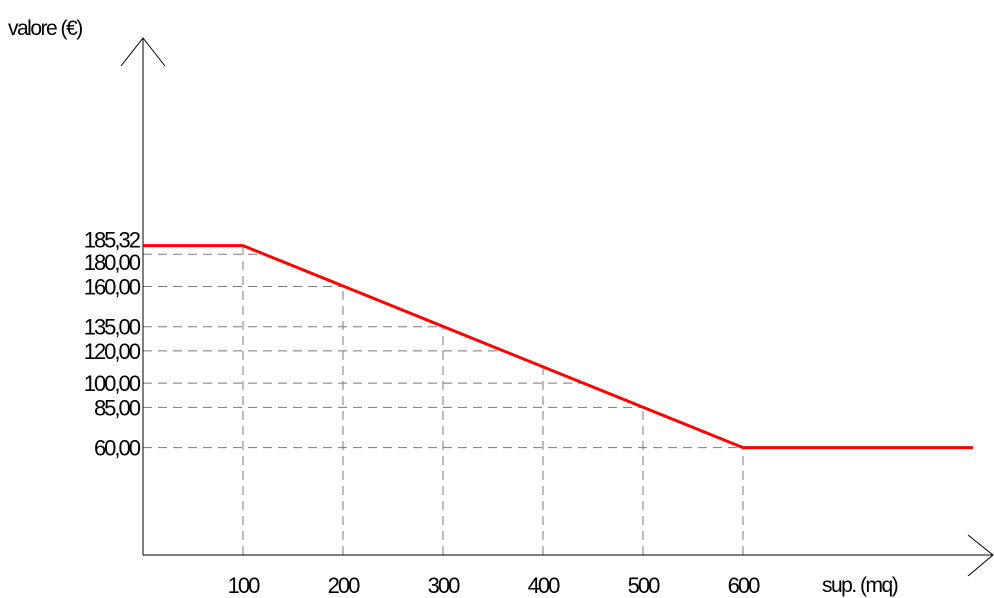  What do you see at coordinates (980, 555) in the screenshot?
I see `x-axis-arrowhead` at bounding box center [980, 555].